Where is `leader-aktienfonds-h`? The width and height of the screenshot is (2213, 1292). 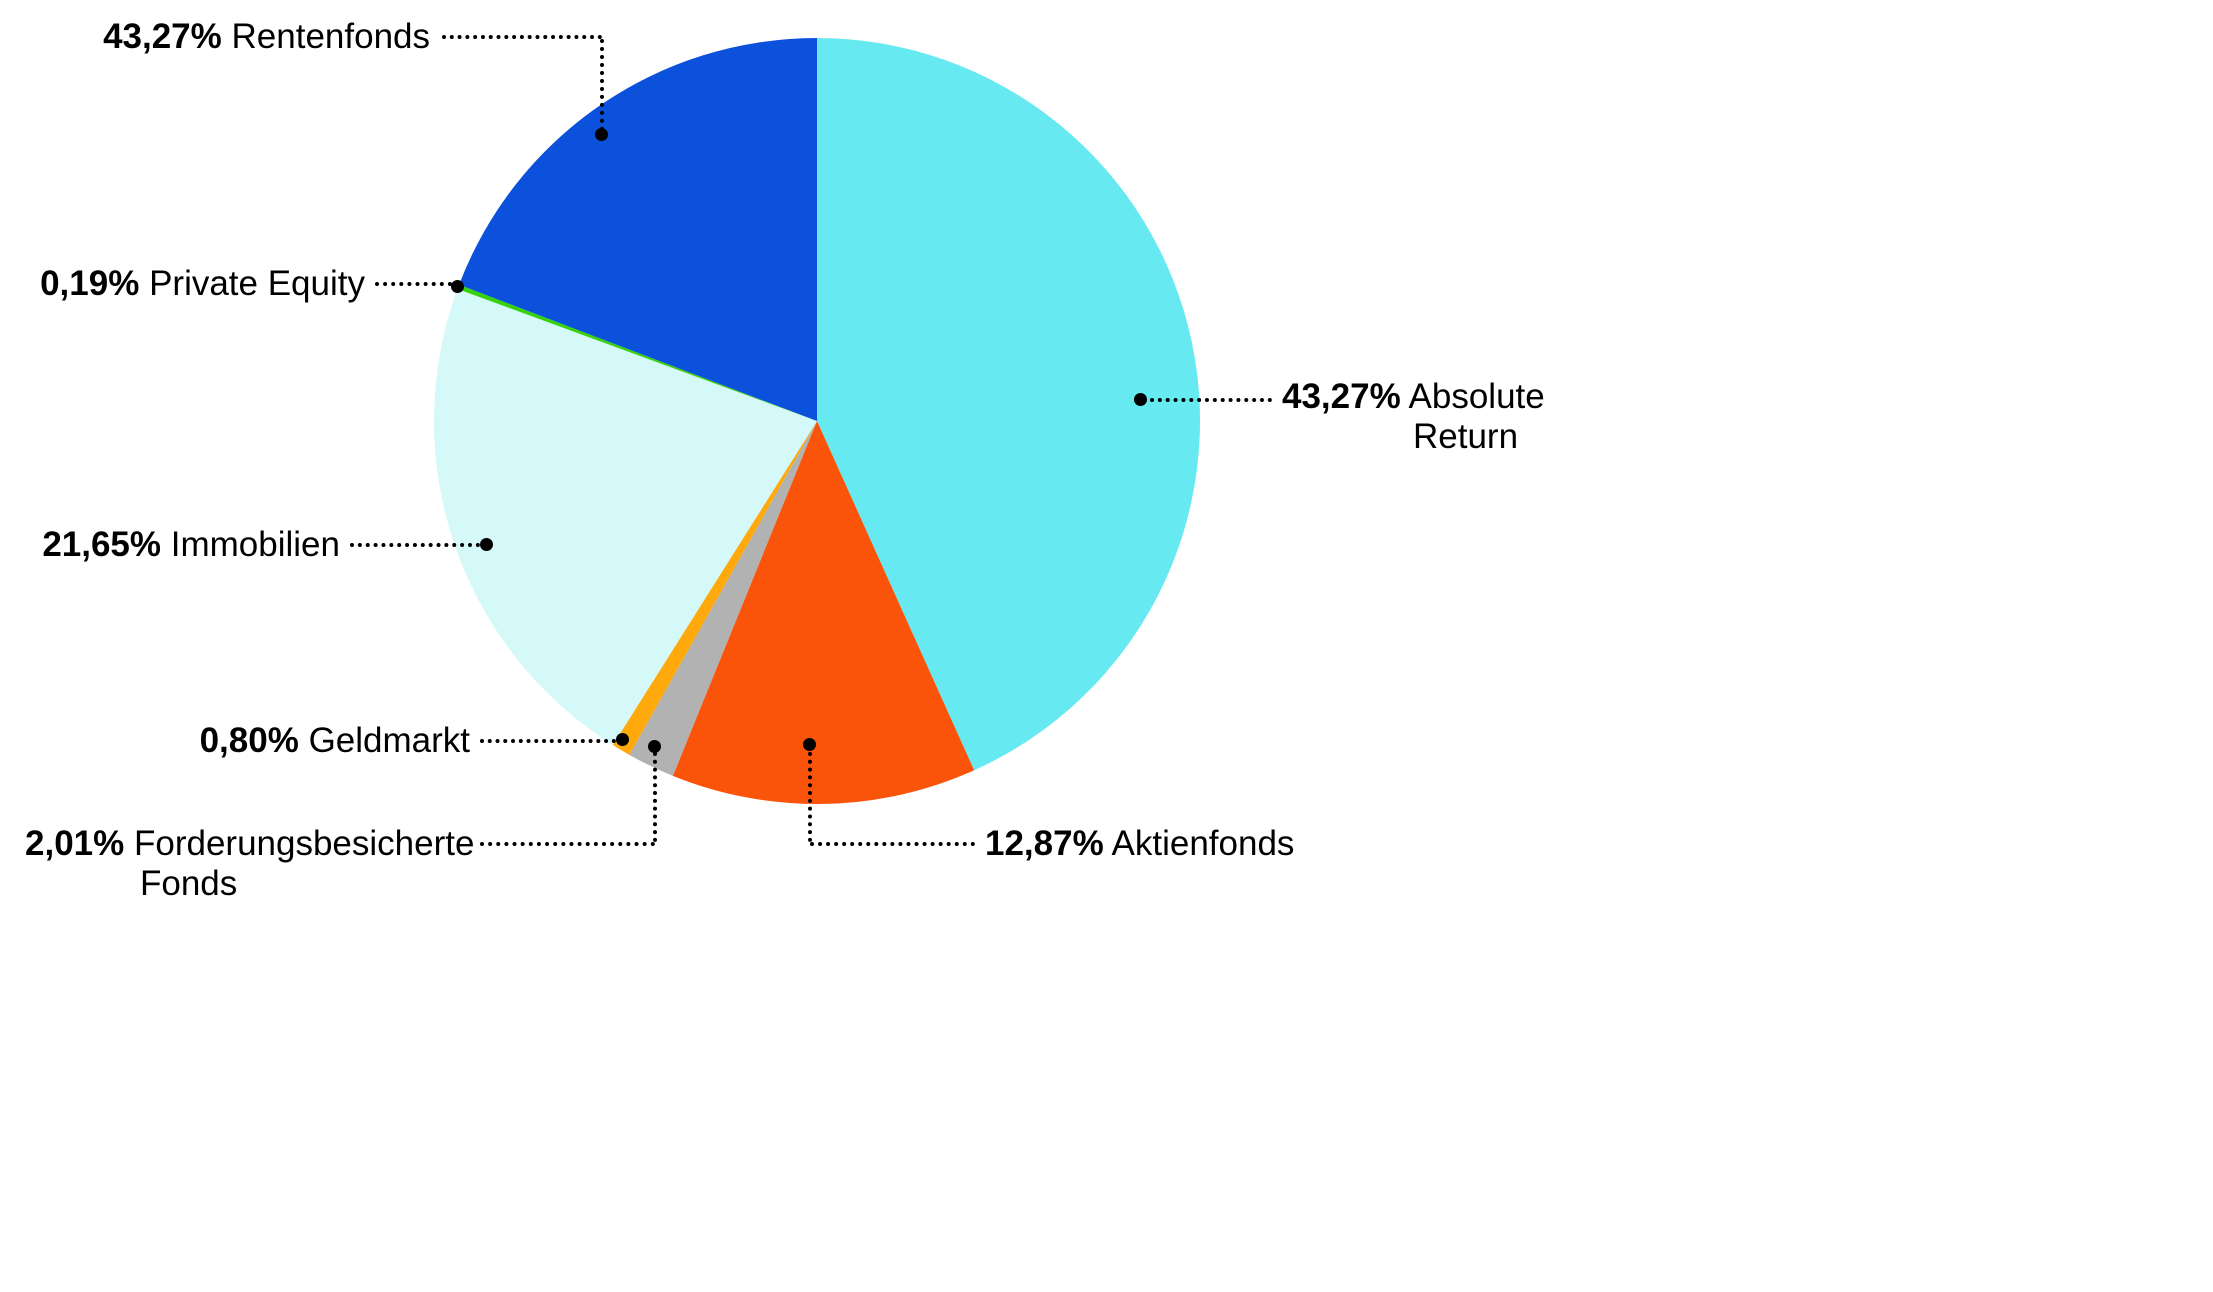
leader-aktienfonds-h is located at coordinates (892, 844).